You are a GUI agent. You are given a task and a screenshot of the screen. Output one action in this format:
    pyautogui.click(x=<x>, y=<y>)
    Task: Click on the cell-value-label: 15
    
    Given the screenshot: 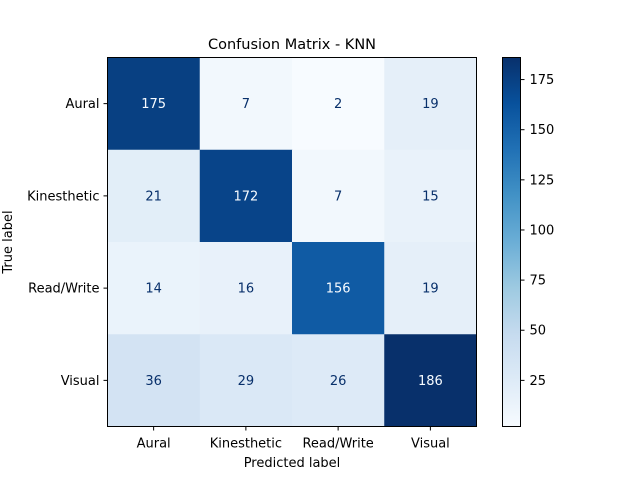 What is the action you would take?
    pyautogui.click(x=430, y=196)
    